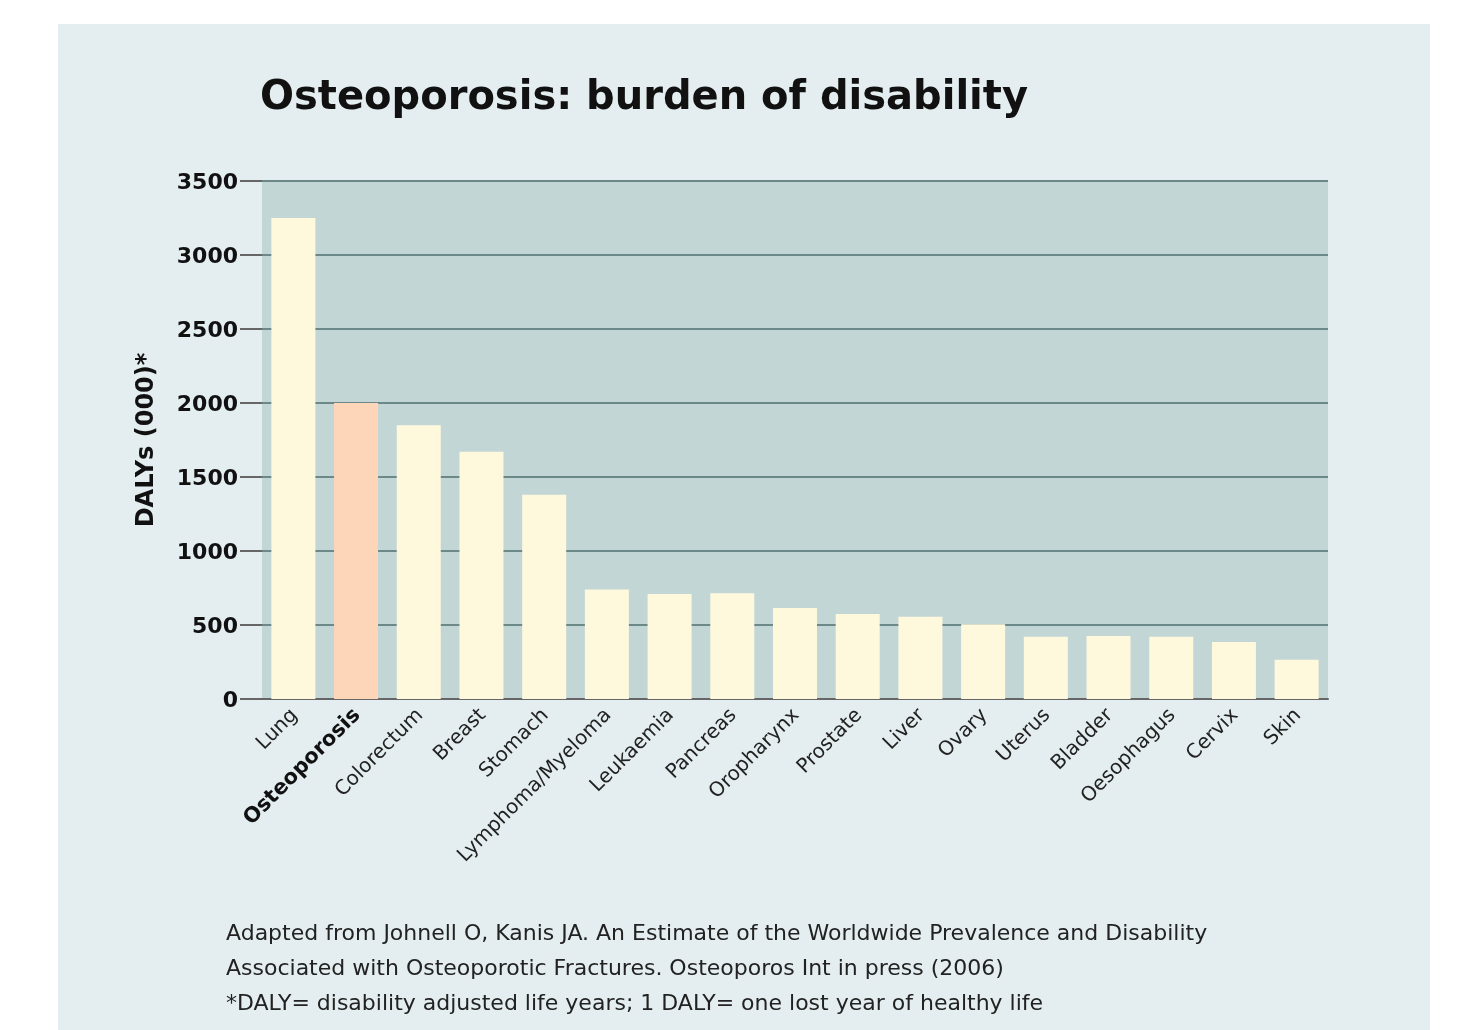 The height and width of the screenshot is (1030, 1458). I want to click on y-tick-label: 2000, so click(207, 403).